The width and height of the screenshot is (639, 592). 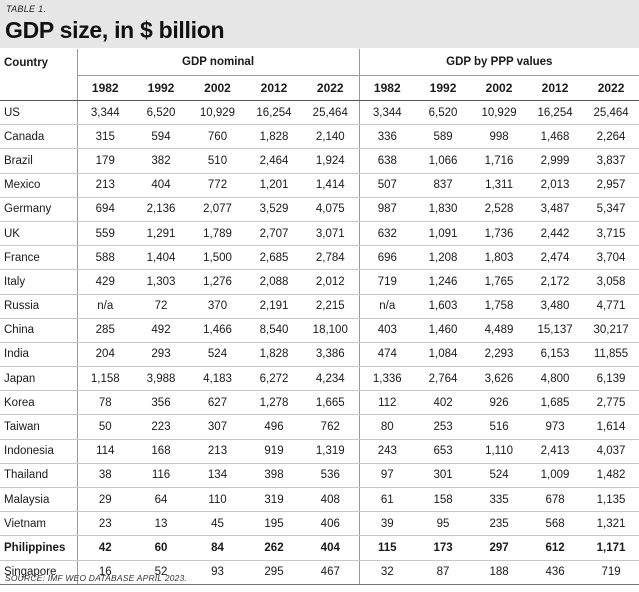 I want to click on nominal-value-cell: 536, so click(x=331, y=476).